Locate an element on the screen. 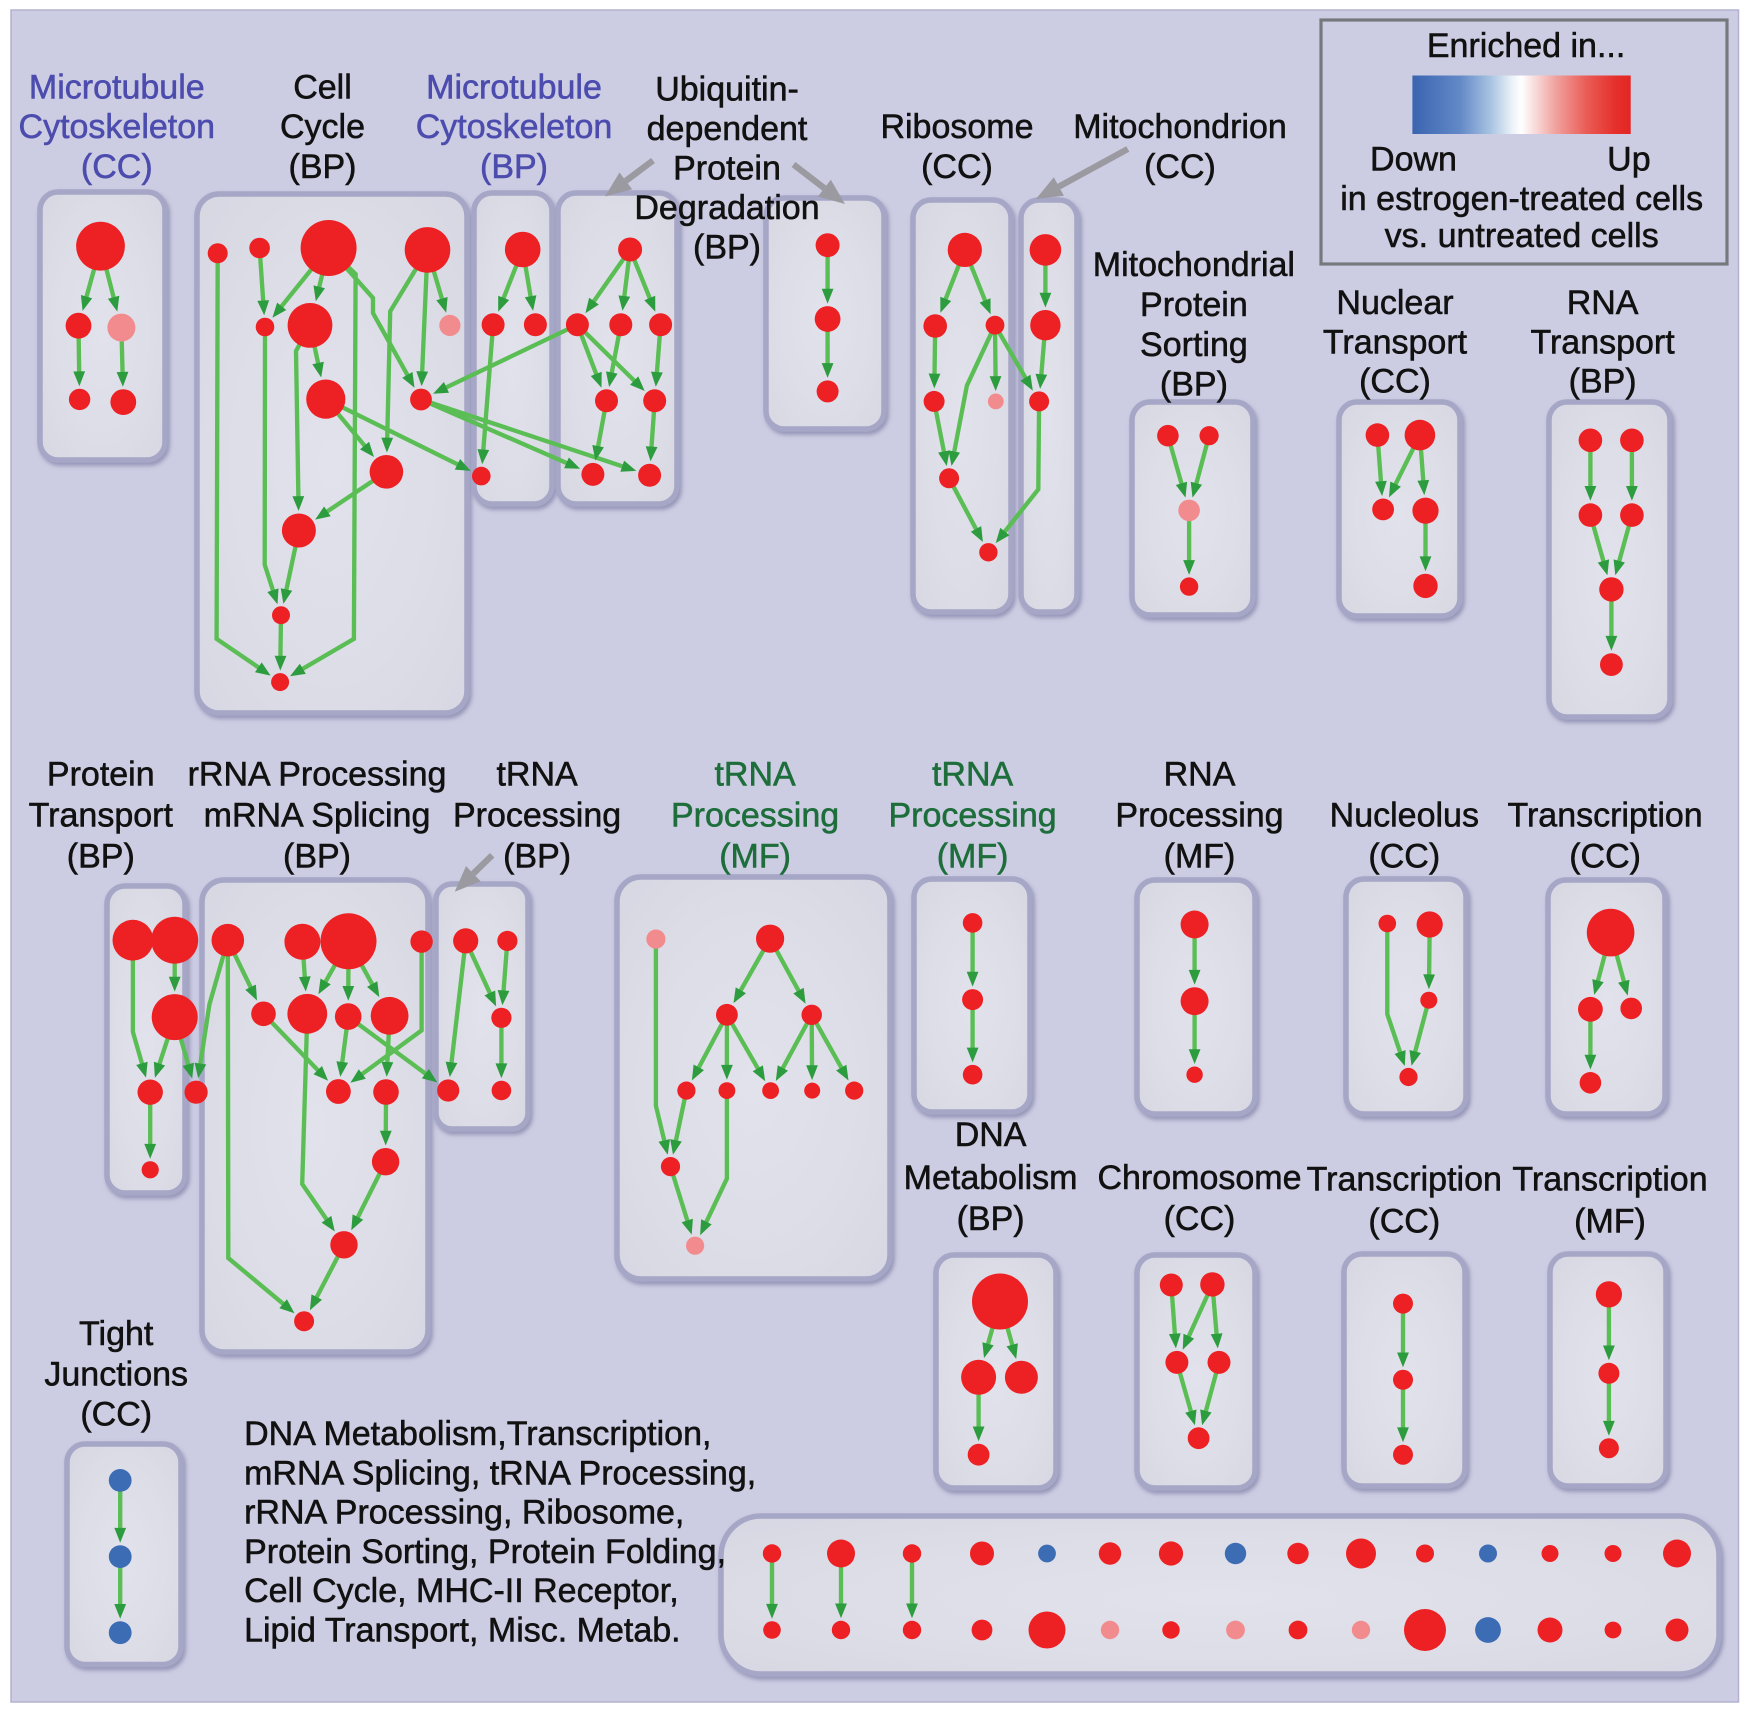 The width and height of the screenshot is (1750, 1715). svg-text: Ubiquitin- is located at coordinates (727, 90).